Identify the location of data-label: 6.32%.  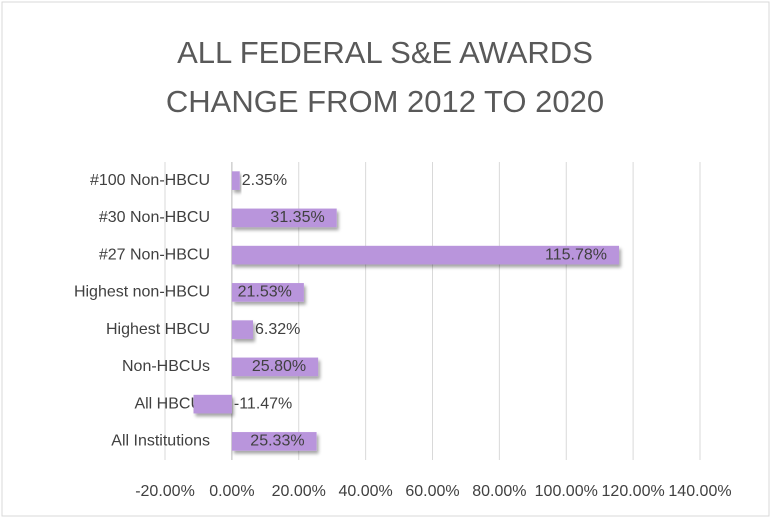
(277, 329).